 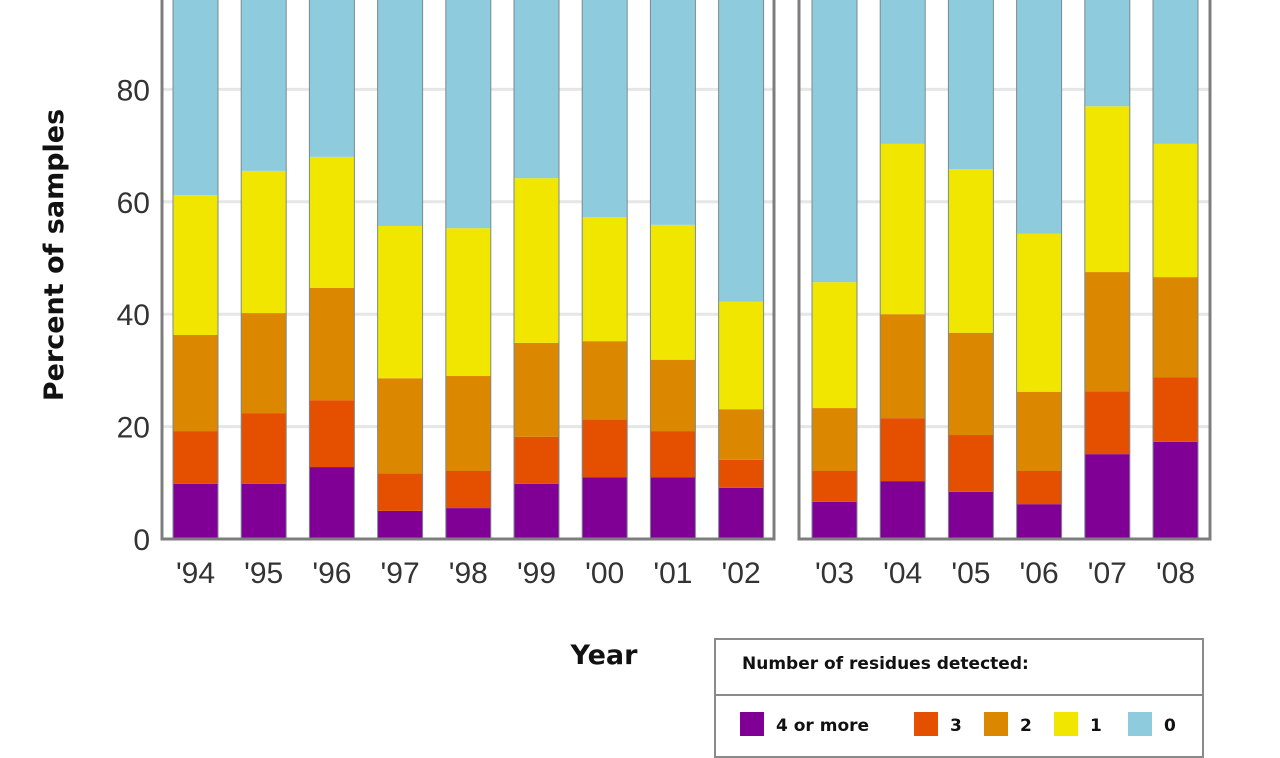 I want to click on legend-item: 0, so click(x=1152, y=724).